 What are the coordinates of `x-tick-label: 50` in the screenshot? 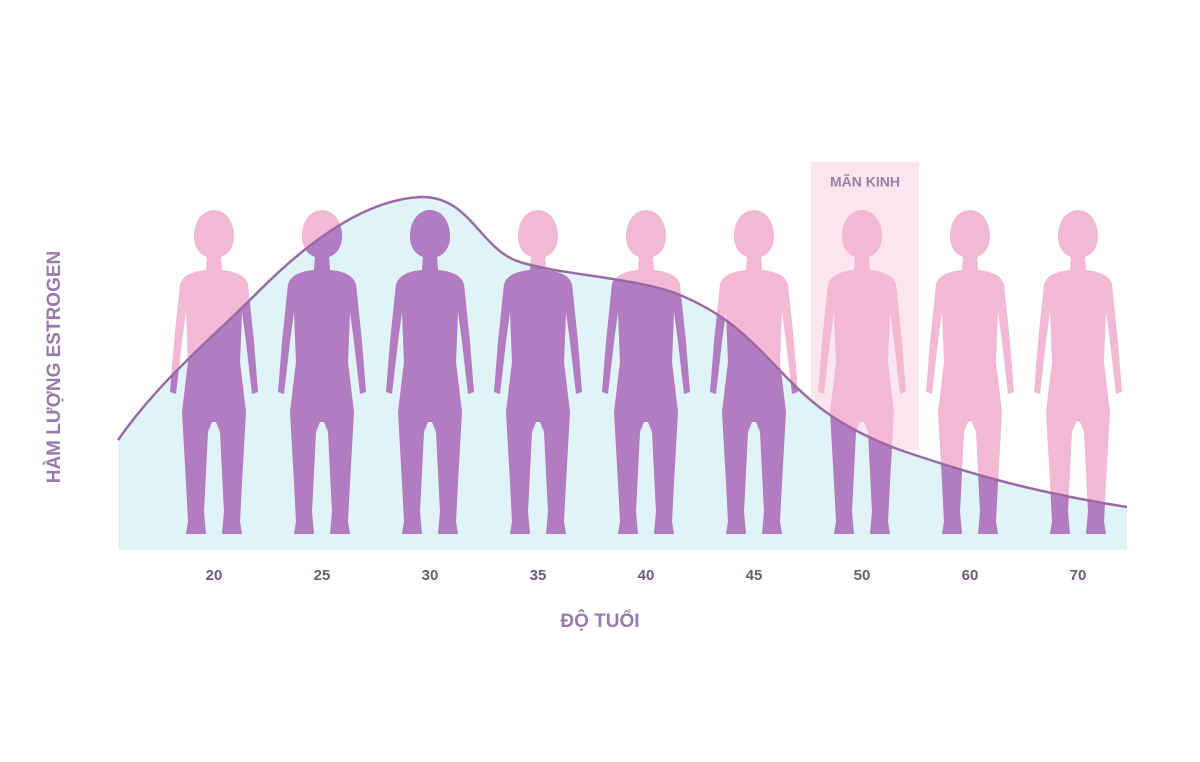 It's located at (862, 575).